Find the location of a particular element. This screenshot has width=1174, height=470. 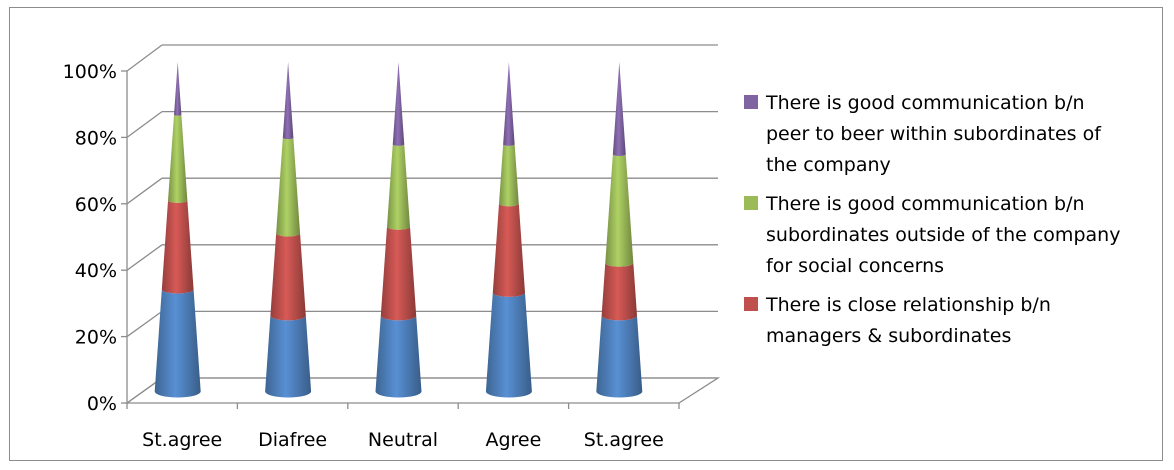

y-tick-label: 100% is located at coordinates (90, 72).